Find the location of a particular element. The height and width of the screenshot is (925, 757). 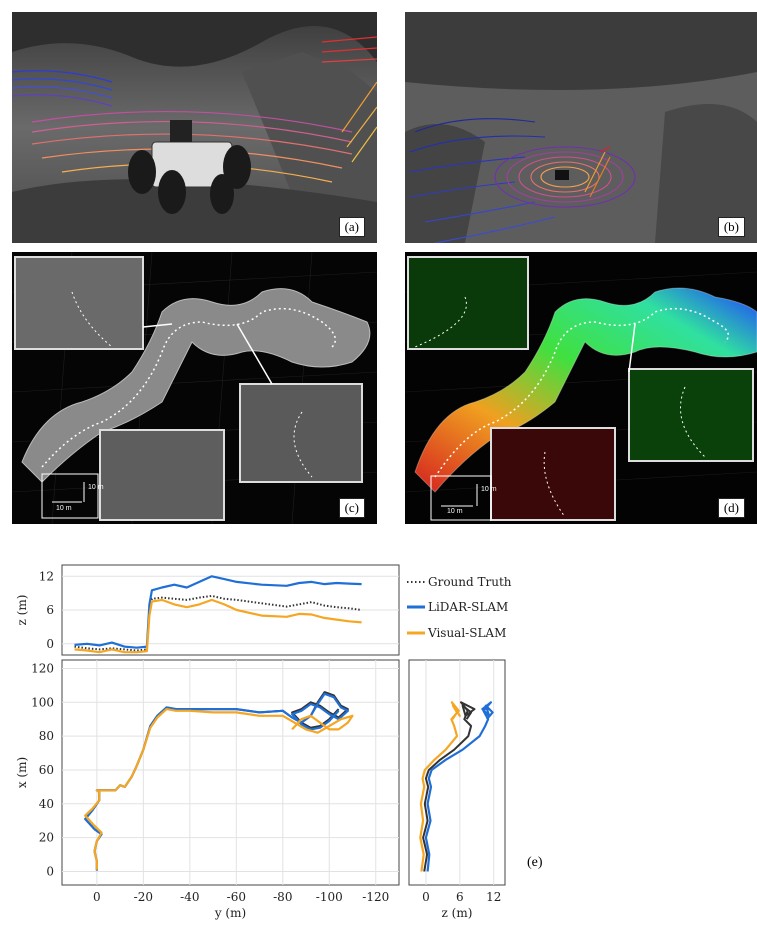

y-axis-label-top: z (m) is located at coordinates (22, 610).